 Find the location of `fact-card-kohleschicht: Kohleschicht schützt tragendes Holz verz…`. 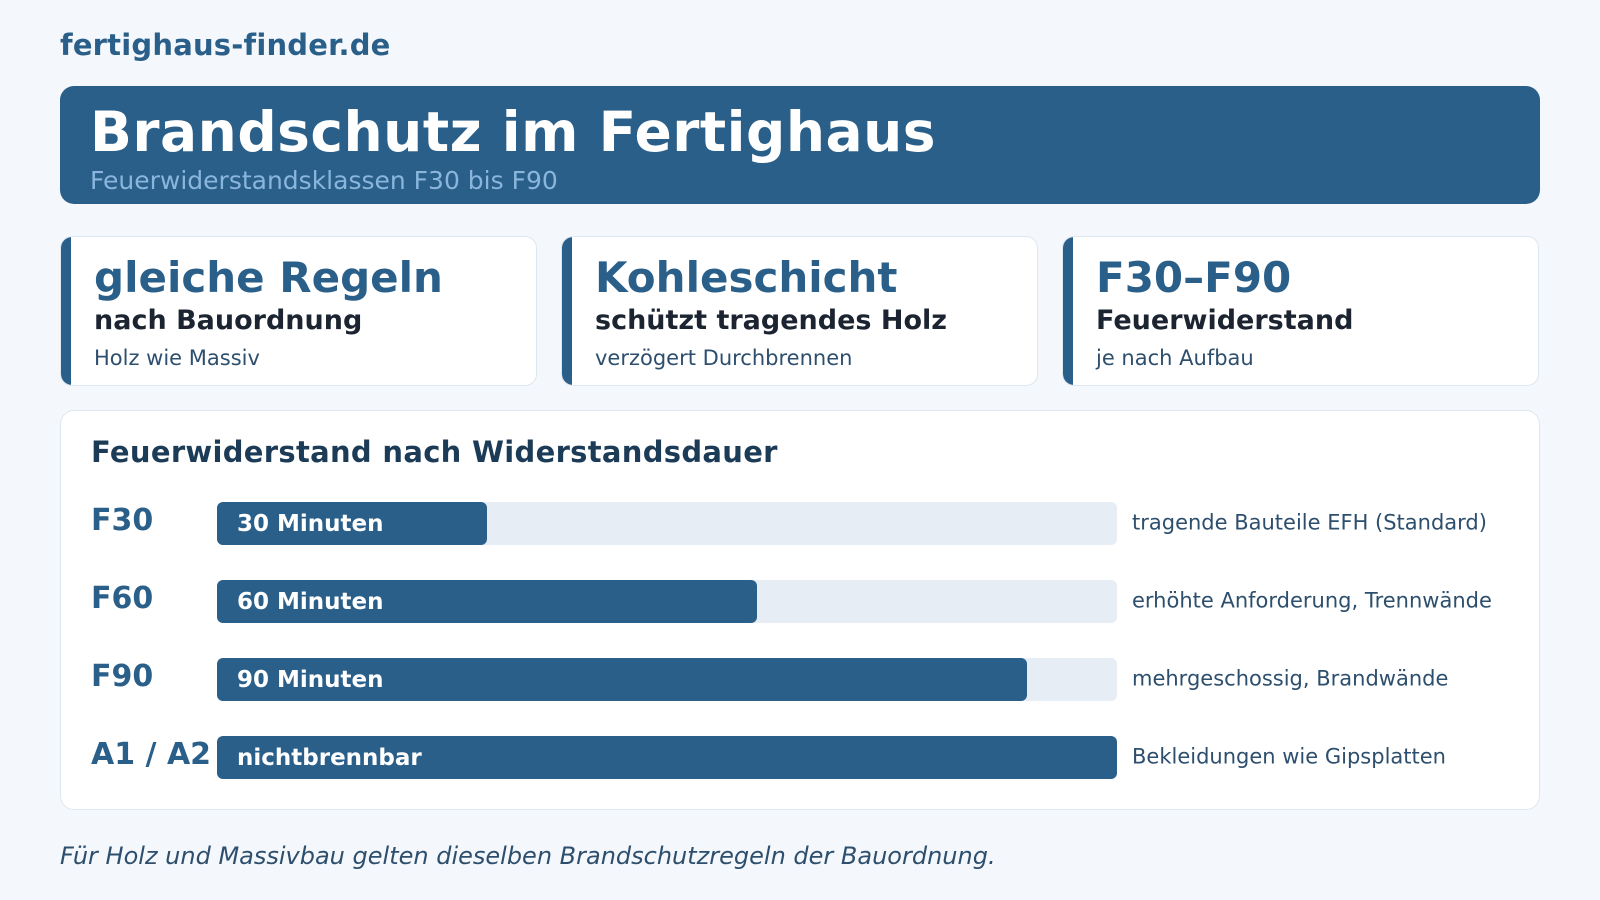

fact-card-kohleschicht: Kohleschicht schützt tragendes Holz verz… is located at coordinates (799, 311).